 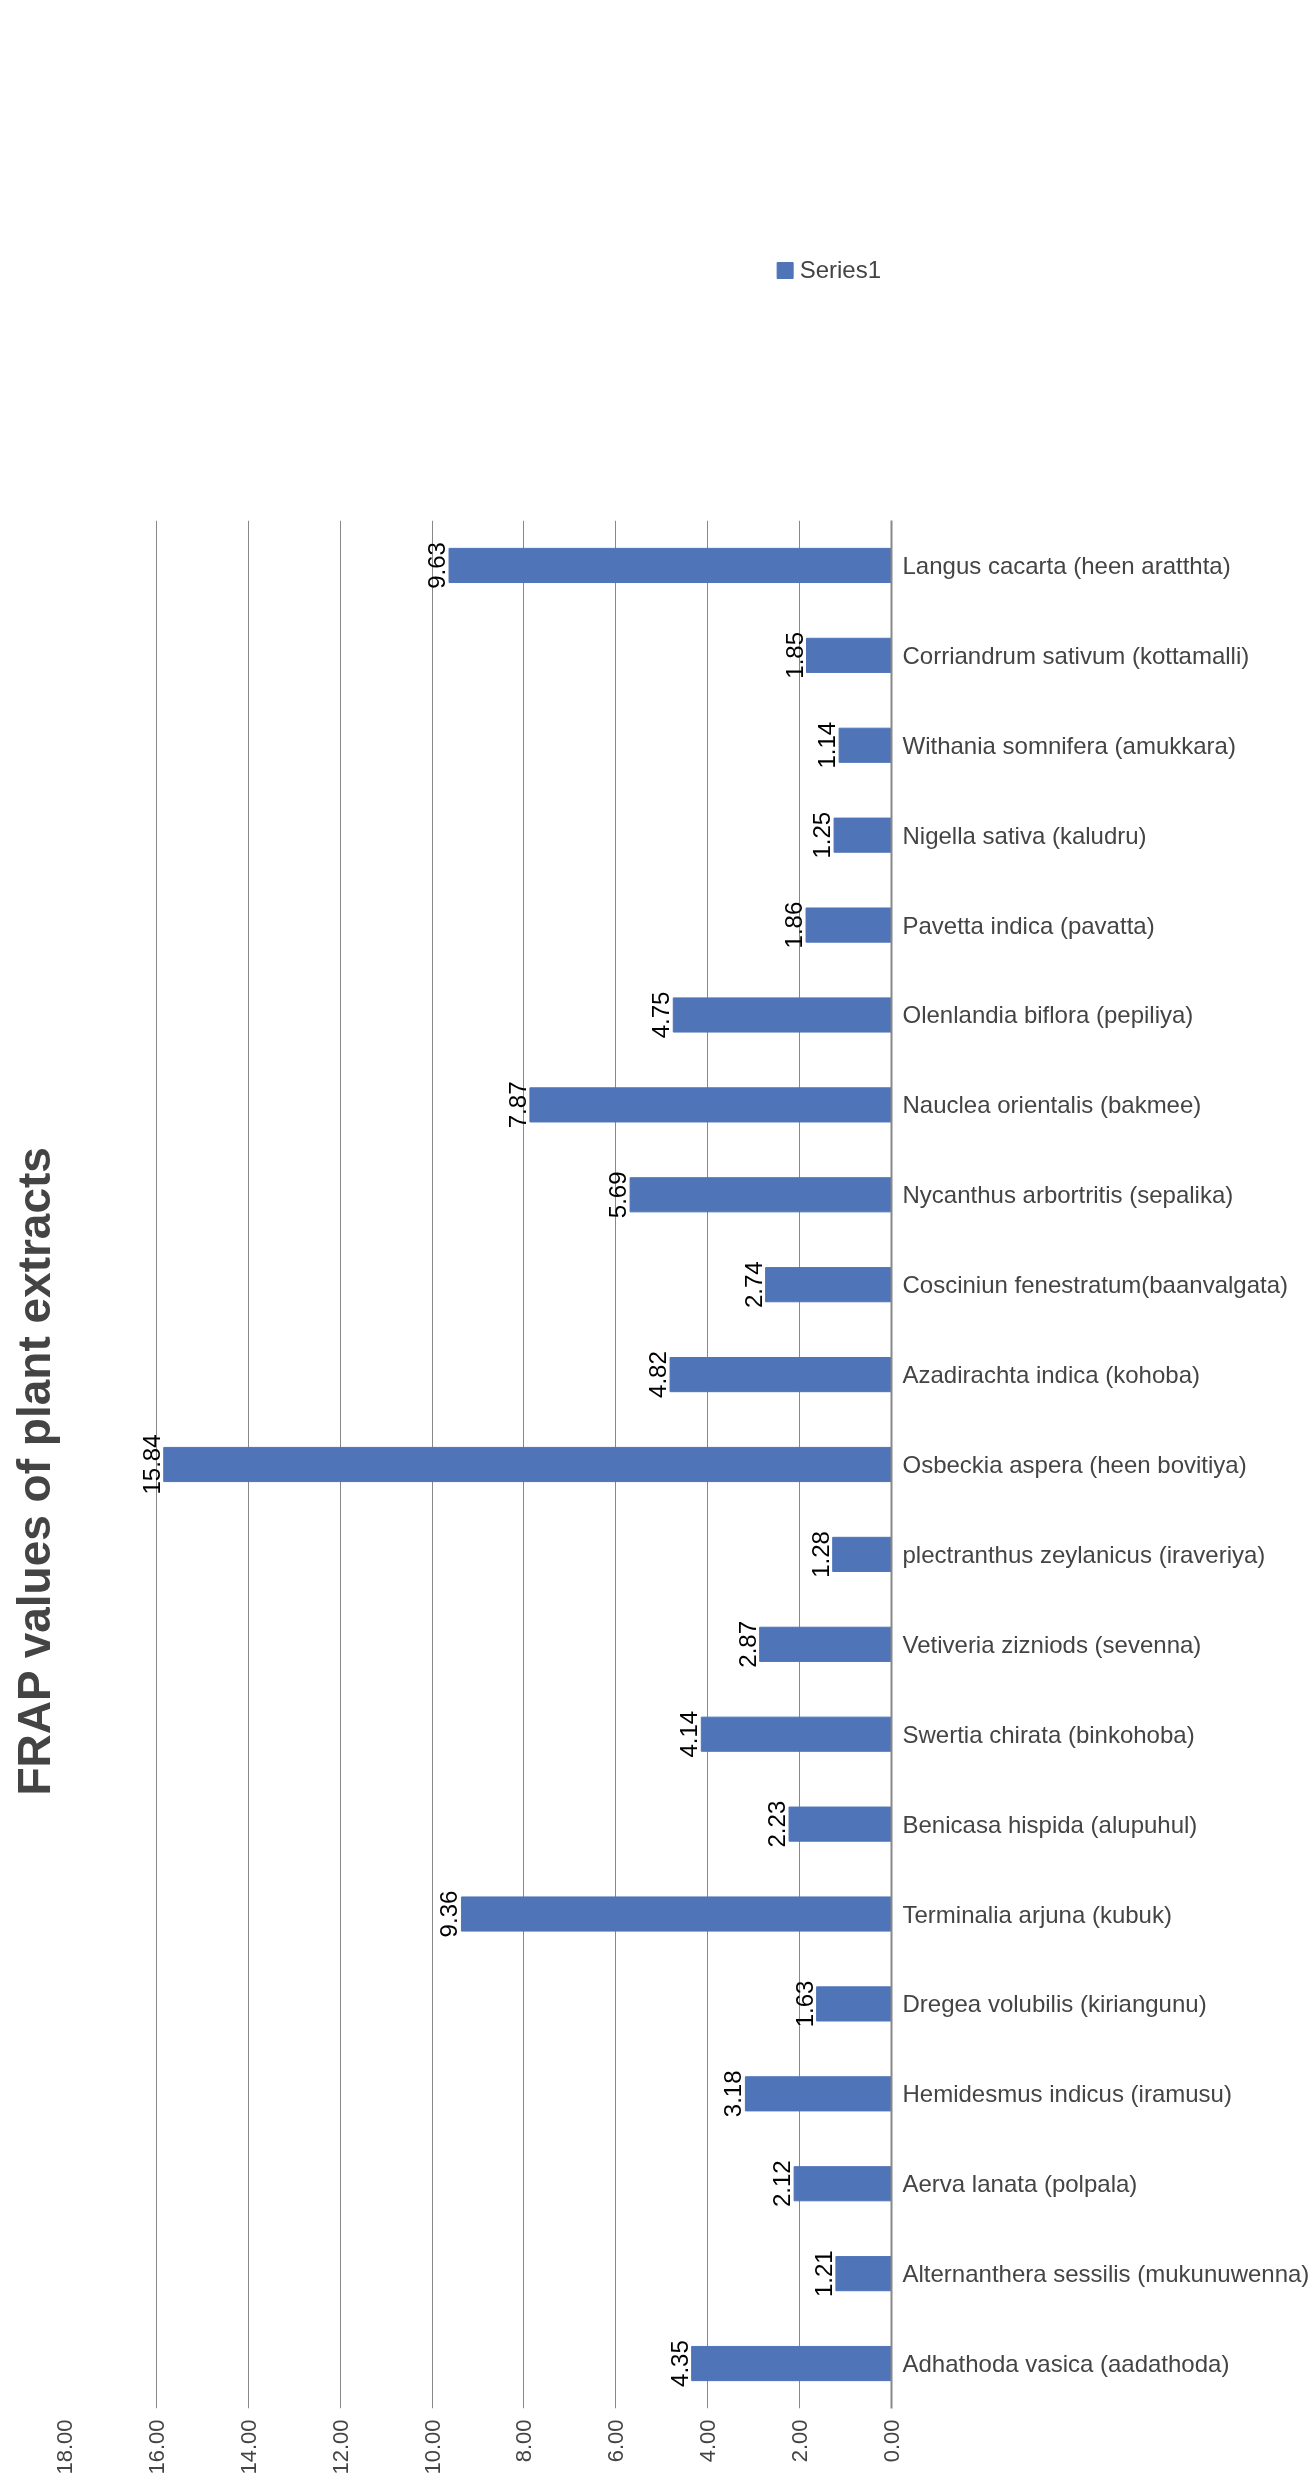 What do you see at coordinates (733, 2094) in the screenshot?
I see `data-label: 3.18` at bounding box center [733, 2094].